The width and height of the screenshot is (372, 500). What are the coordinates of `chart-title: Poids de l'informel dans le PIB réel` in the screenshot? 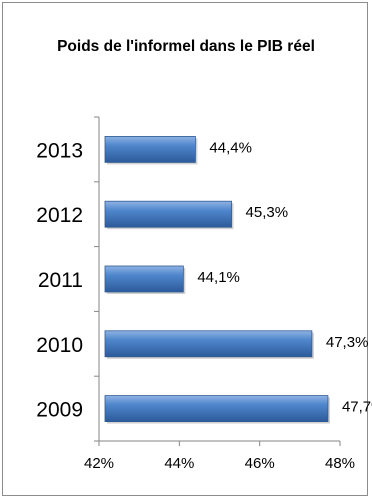 It's located at (186, 47).